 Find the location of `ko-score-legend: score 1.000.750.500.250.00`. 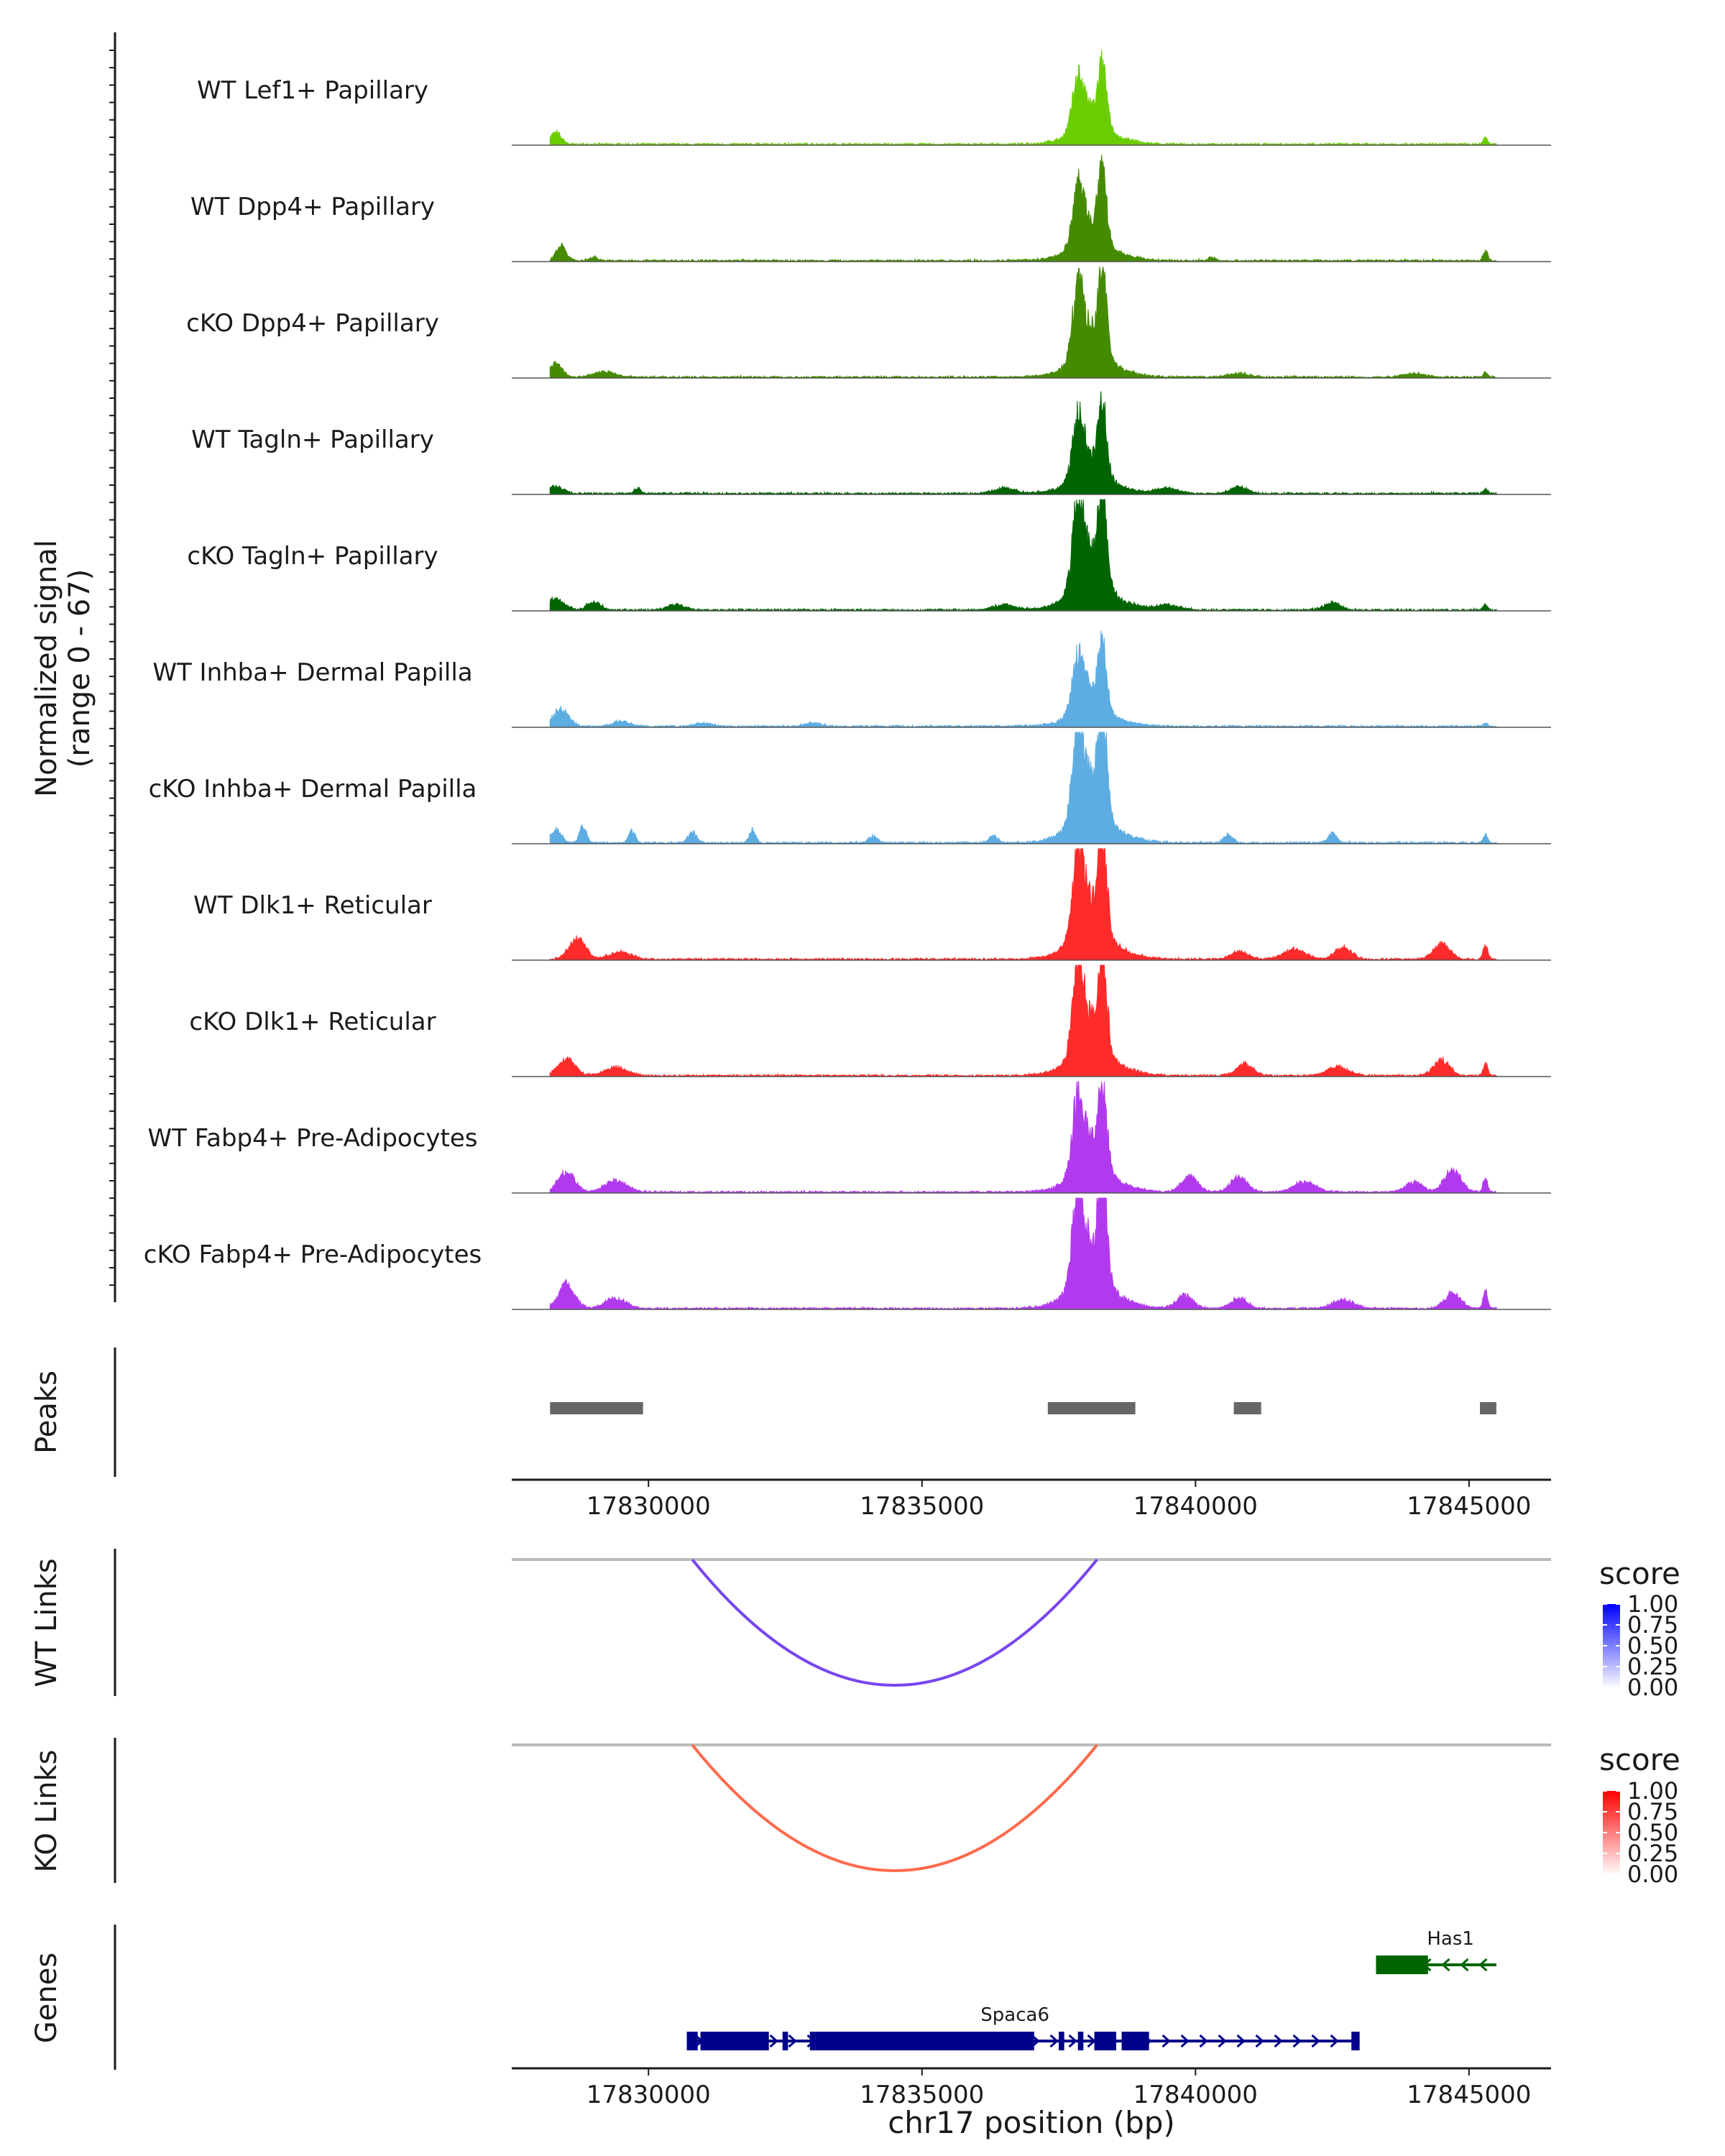

ko-score-legend: score 1.000.750.500.250.00 is located at coordinates (1639, 1815).